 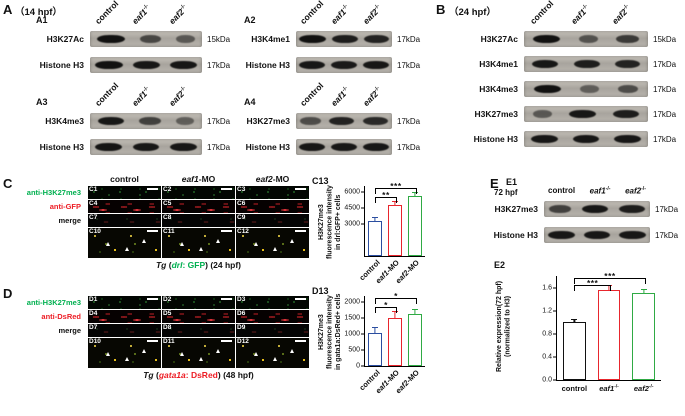 I want to click on western-blot-a1: H3K27Ac 15kDa Histone H3 17kDa, so click(x=116, y=52).